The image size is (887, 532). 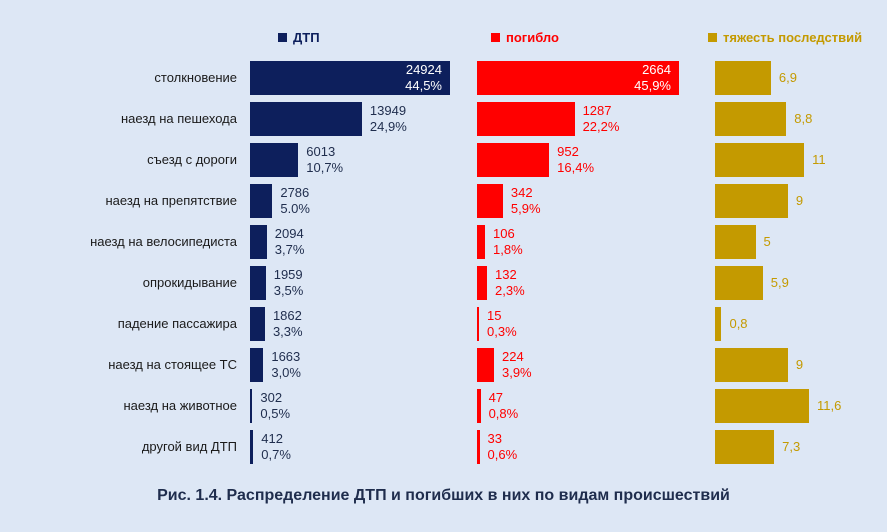 I want to click on data-percent: 10,7%, so click(x=325, y=167).